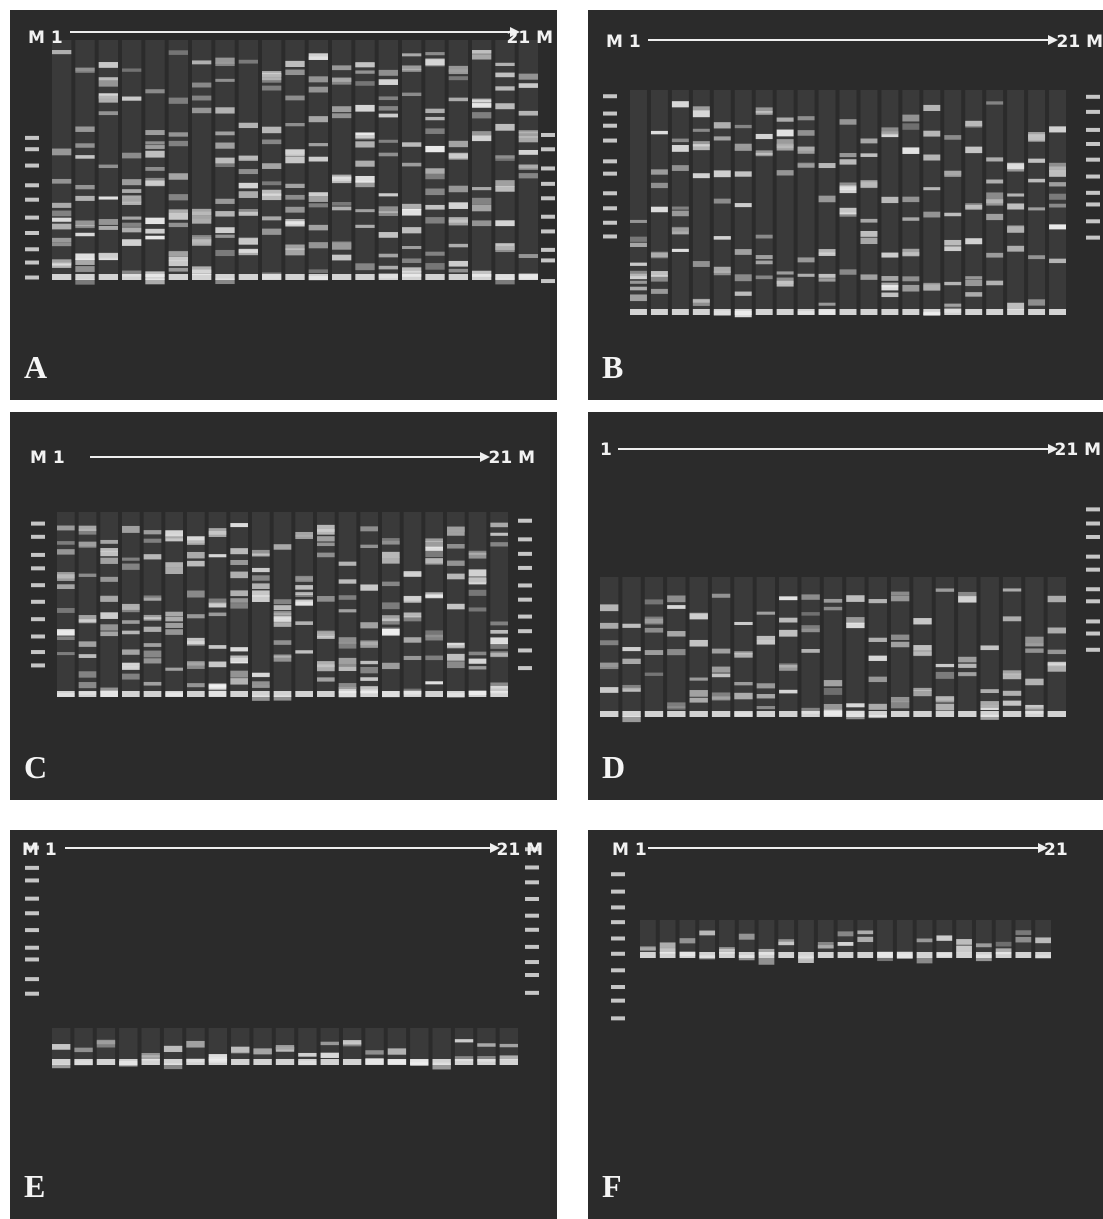  I want to click on arrow-head, so click(1043, 848).